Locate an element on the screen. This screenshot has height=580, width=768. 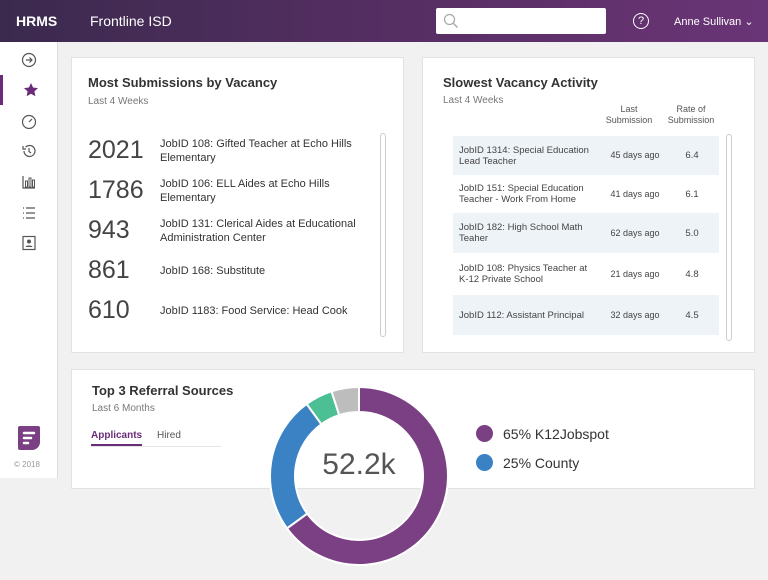
rate-cell: 5.0 is located at coordinates (692, 233).